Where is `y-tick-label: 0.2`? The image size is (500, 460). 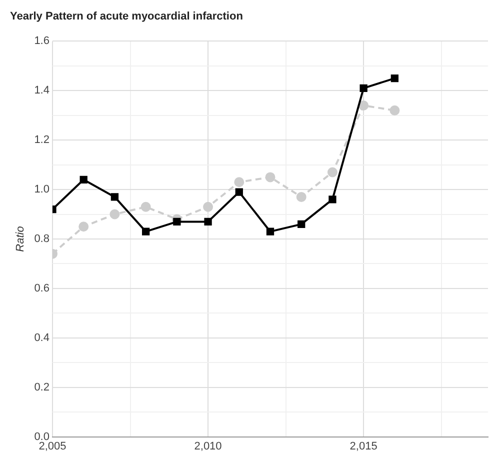 y-tick-label: 0.2 is located at coordinates (42, 387).